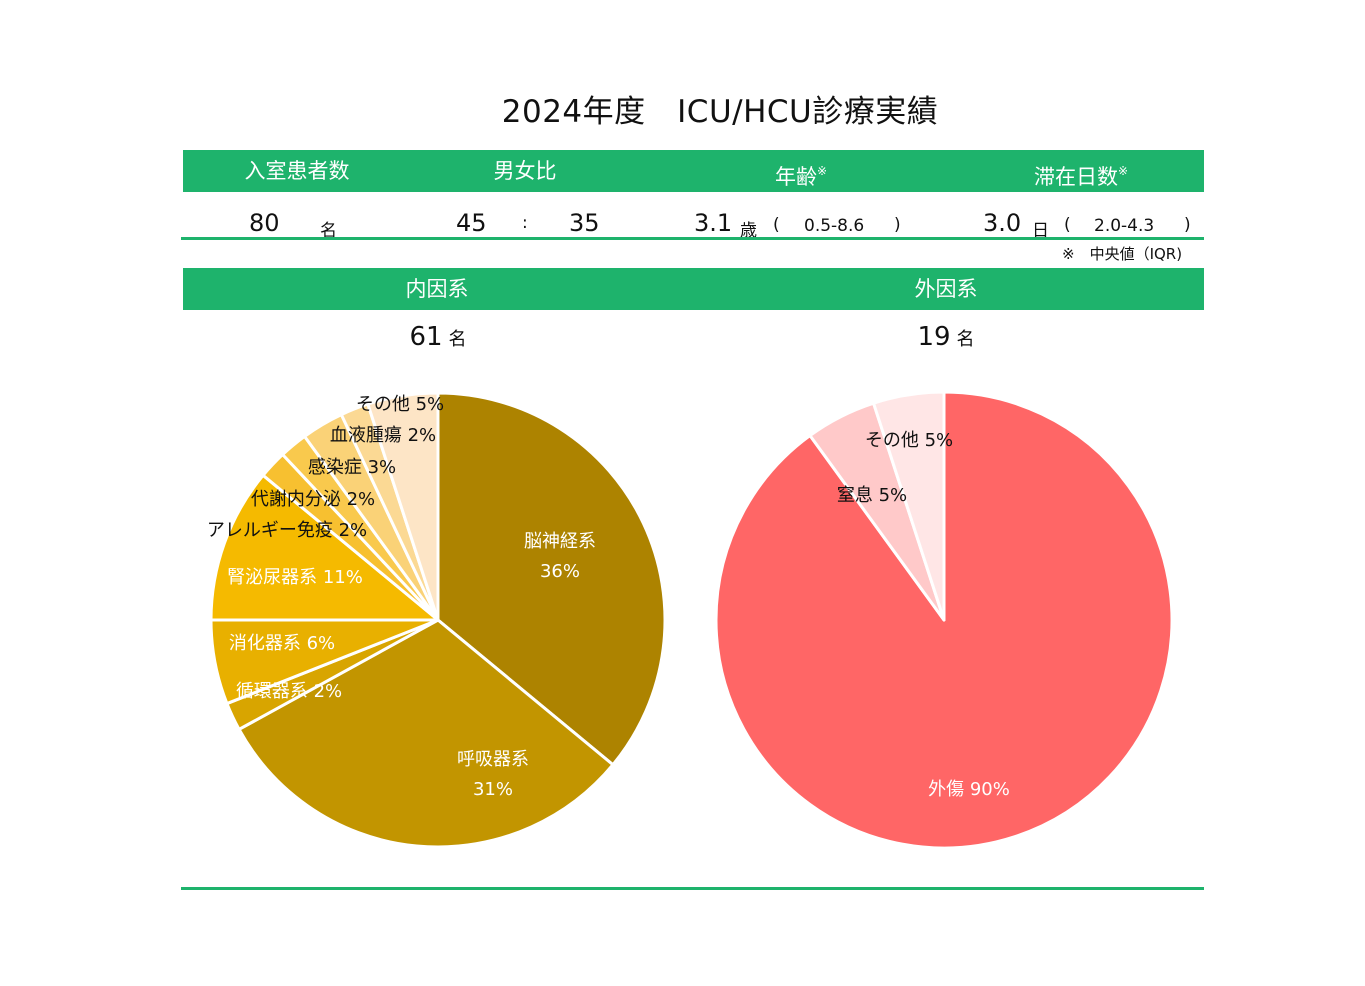 The image size is (1365, 986). Describe the element at coordinates (822, 171) in the screenshot. I see `header-age-mark: ※` at that location.